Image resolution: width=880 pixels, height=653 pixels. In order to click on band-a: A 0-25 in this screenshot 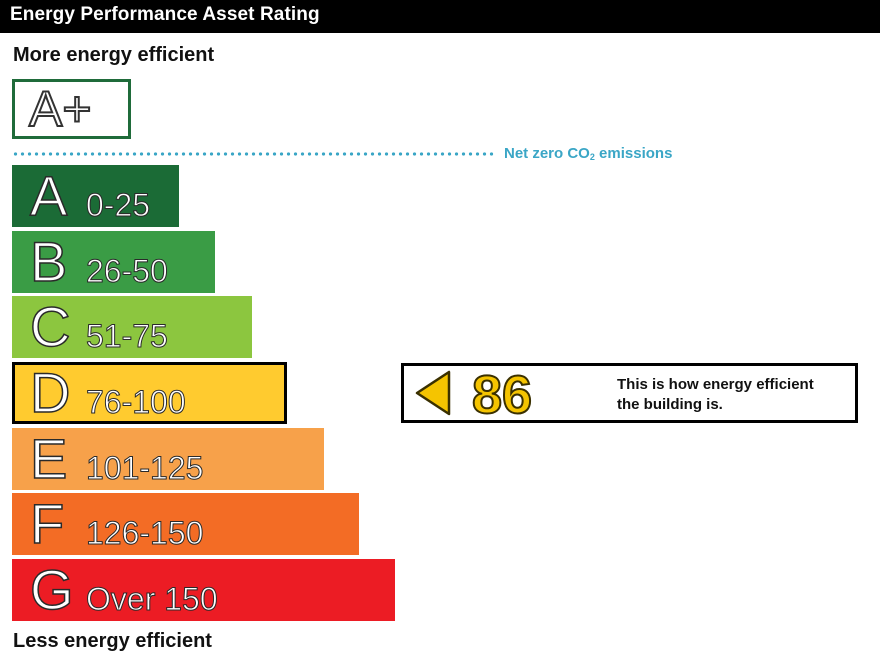, I will do `click(95, 196)`.